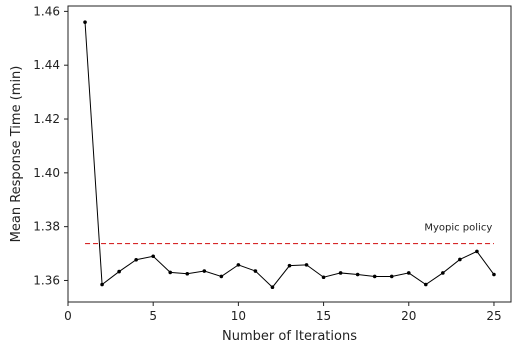 This screenshot has height=349, width=514. I want to click on y-tick-label: 1.42, so click(46, 119).